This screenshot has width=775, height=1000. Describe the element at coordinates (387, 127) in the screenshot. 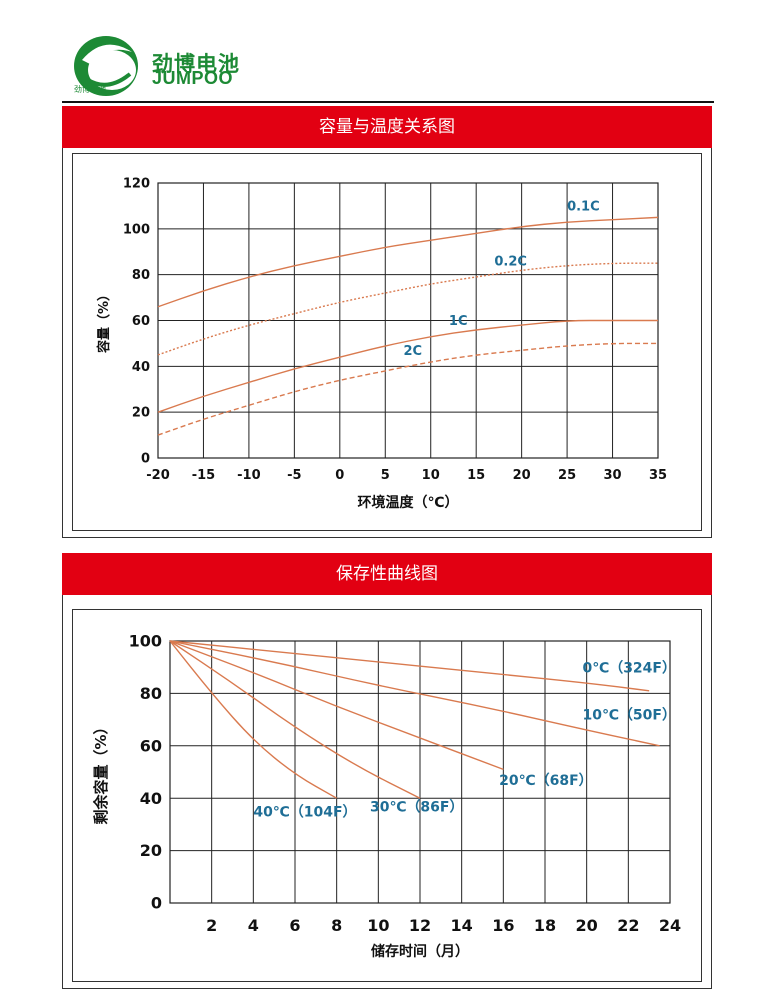

I see `chart-title-temperature: 容量与温度关系图` at that location.